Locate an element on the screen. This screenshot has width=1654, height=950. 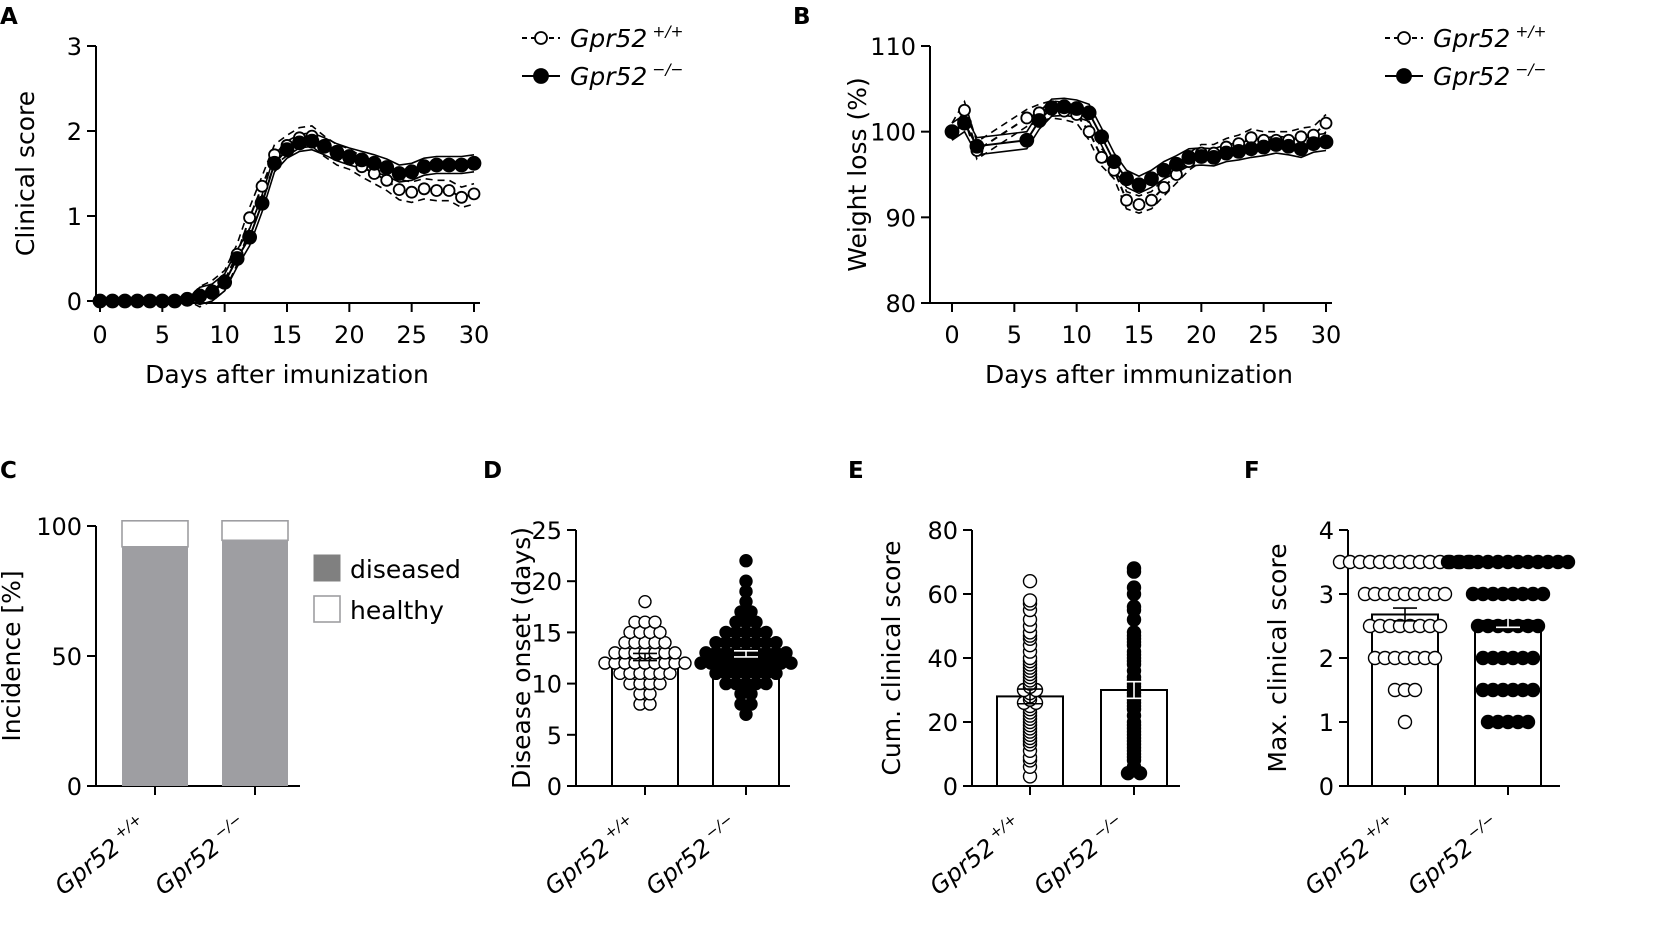
panel-f-scatter-bar: 0 1 2 3 4 Max. clinical score Gpr52+/+Gpr52−/− is located at coordinates (1419, 709).